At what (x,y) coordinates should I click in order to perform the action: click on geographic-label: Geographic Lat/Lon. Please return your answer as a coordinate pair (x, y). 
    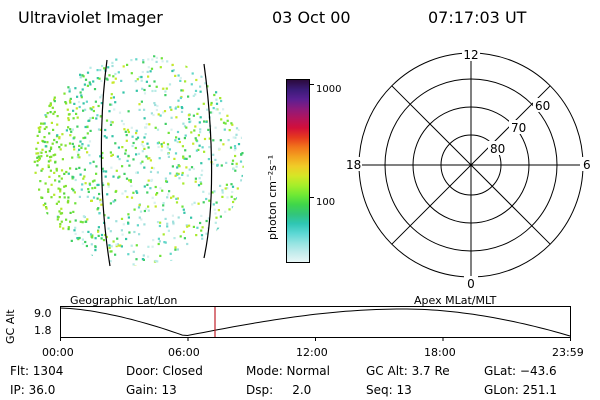
    Looking at the image, I should click on (124, 300).